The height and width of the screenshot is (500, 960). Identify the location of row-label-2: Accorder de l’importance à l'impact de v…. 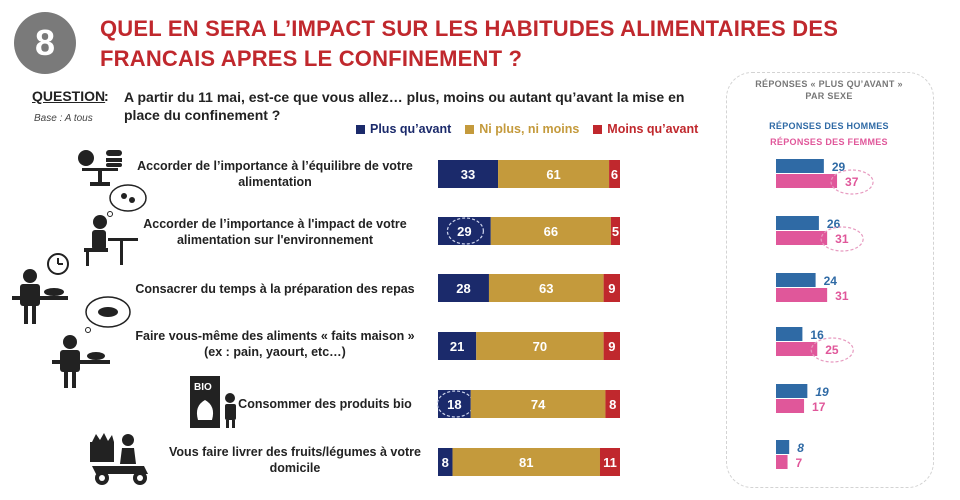
(275, 232).